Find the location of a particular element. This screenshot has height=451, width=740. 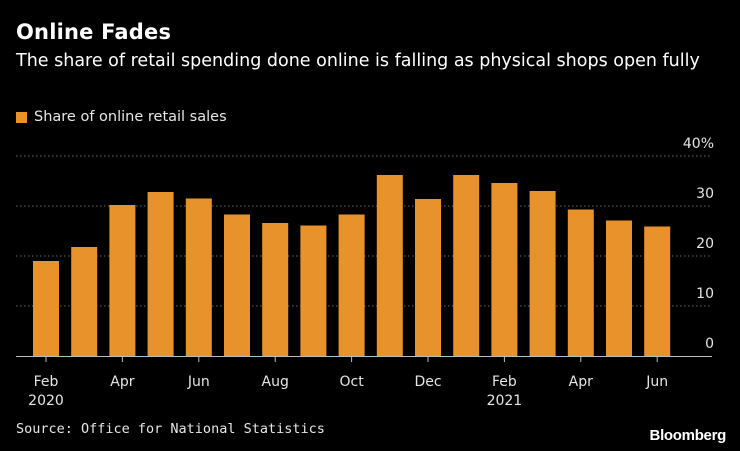

bloomberg-logo: Bloomberg is located at coordinates (688, 435).